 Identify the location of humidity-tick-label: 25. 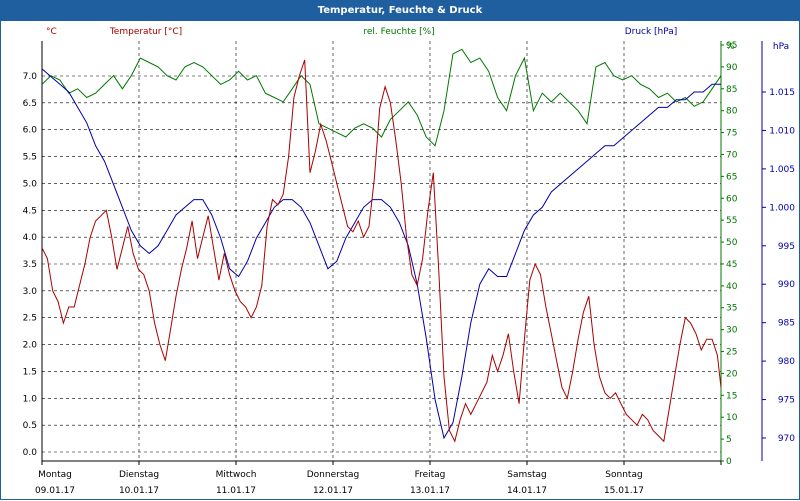
(731, 353).